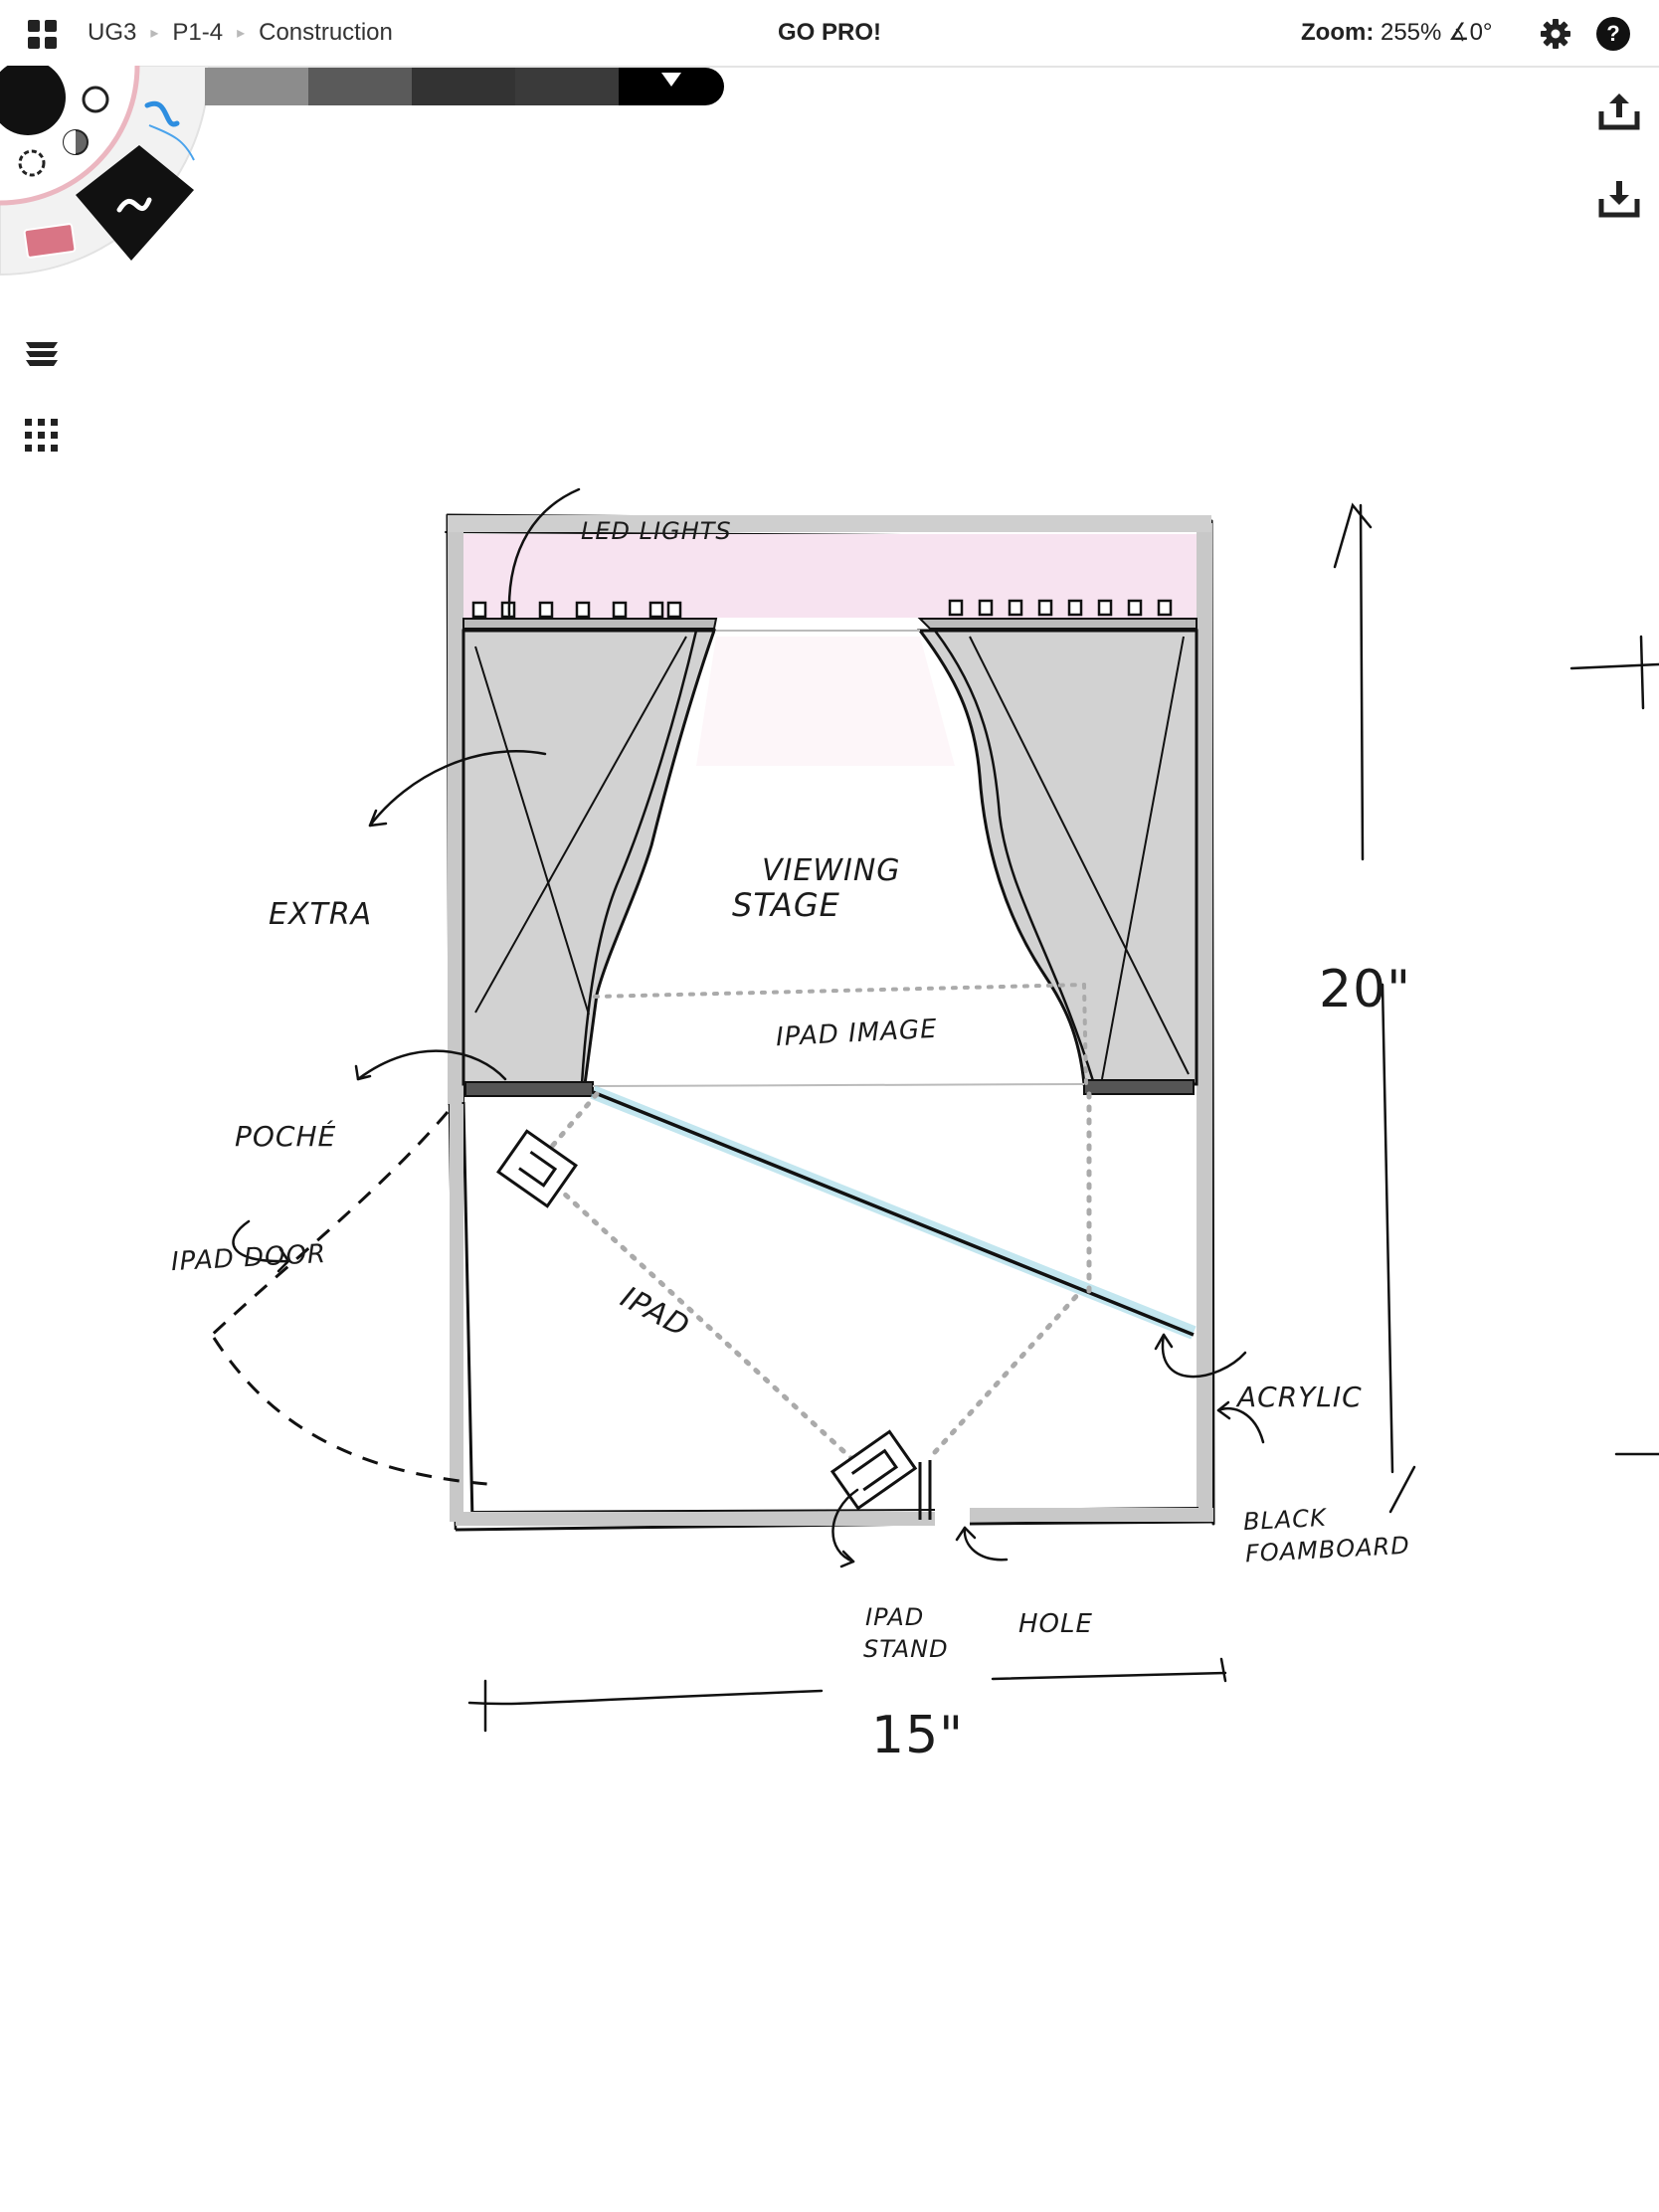  I want to click on label-hole: HOLE, so click(1055, 1624).